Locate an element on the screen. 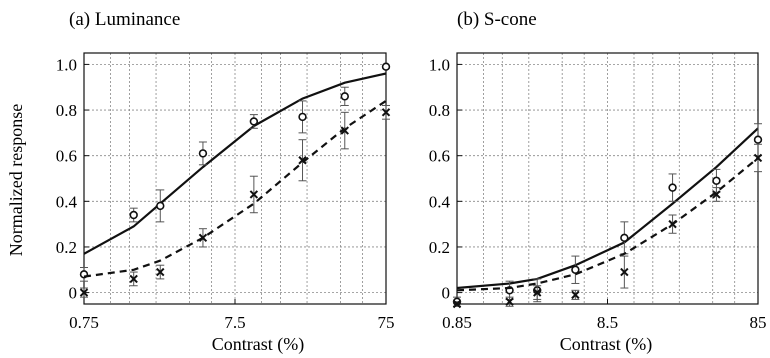 The height and width of the screenshot is (358, 770). y-ticks-s-cone: 0 0.2 0.4 0.6 0.8 1.0 is located at coordinates (445, 179).